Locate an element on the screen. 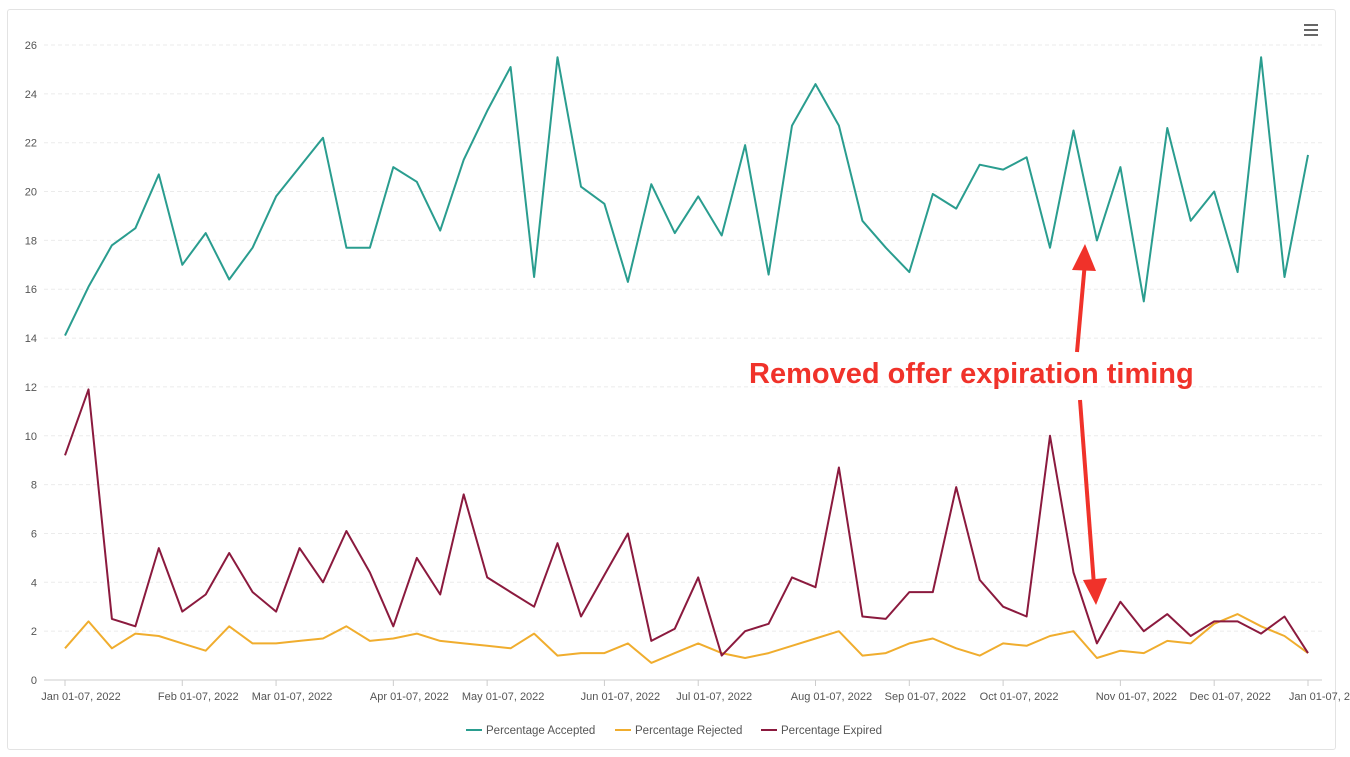  x-tick-label: Jan 01-07, 2022 is located at coordinates (81, 697).